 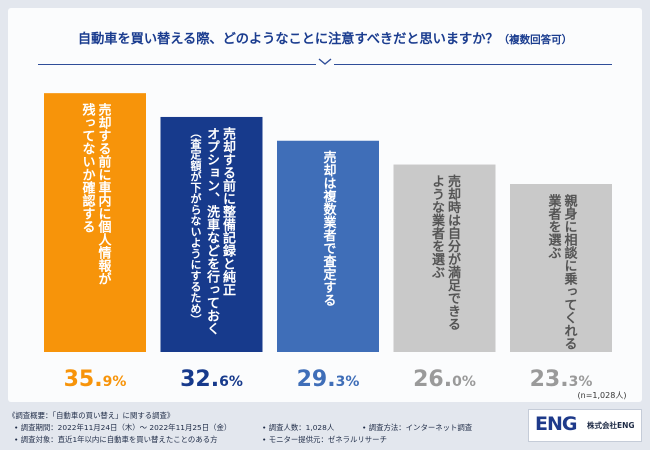 What do you see at coordinates (324, 439) in the screenshot?
I see `survey-provider: • モニター提供元：ゼネラルリサーチ` at bounding box center [324, 439].